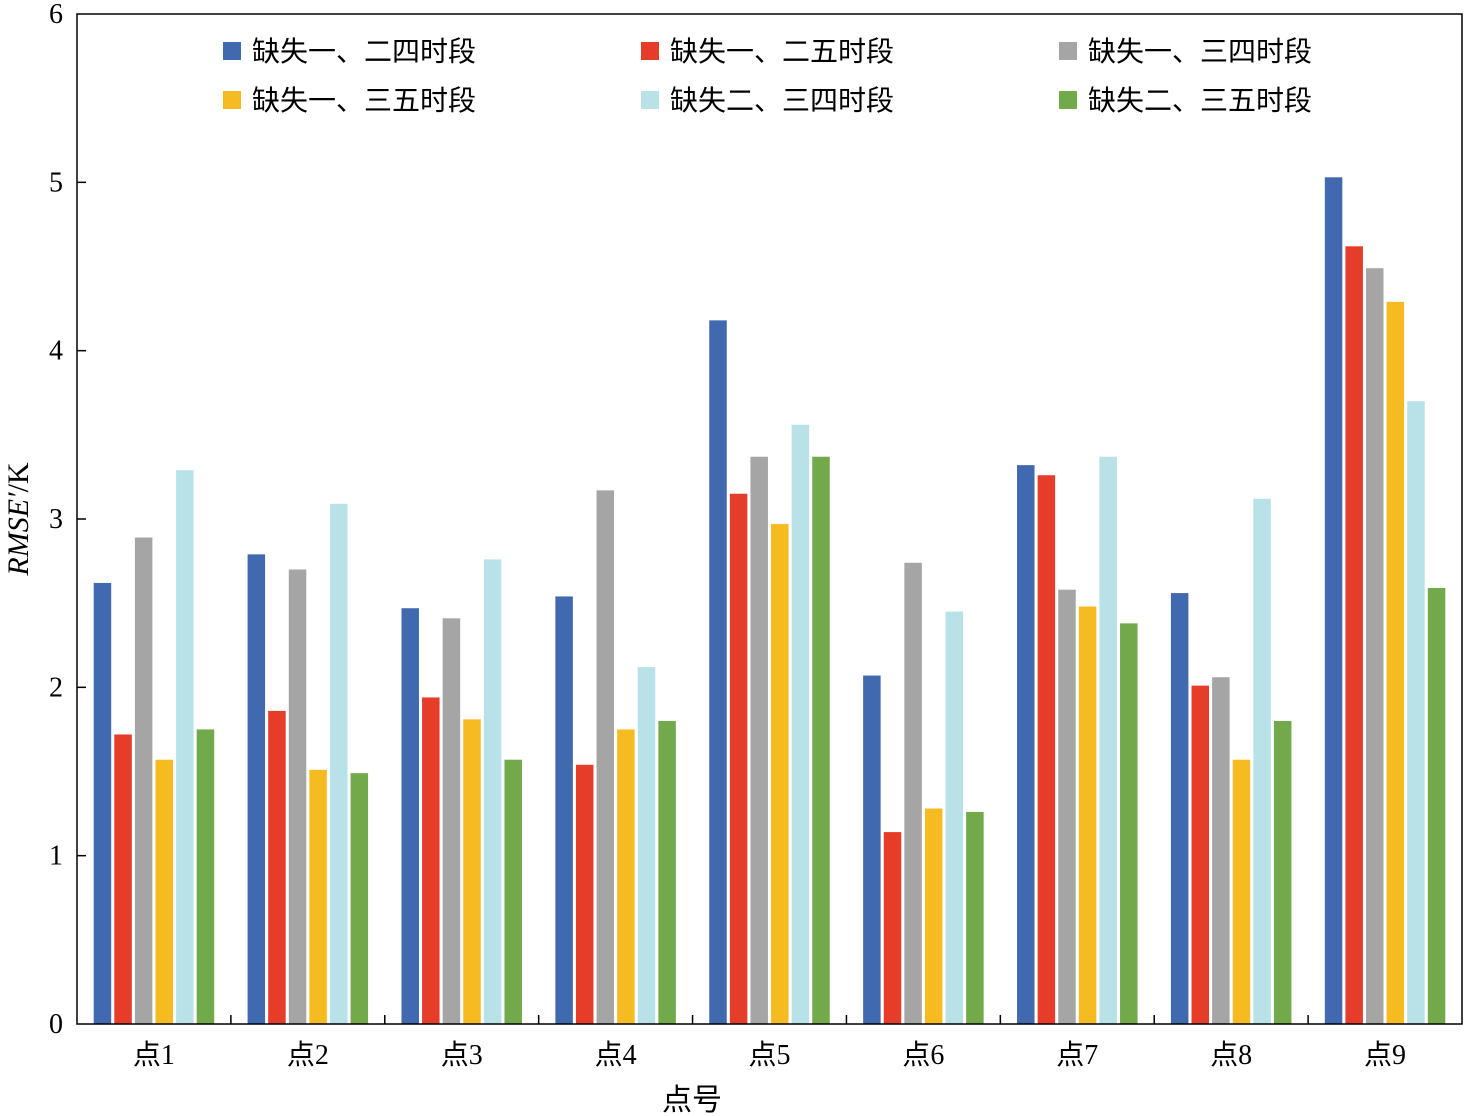  I want to click on y-axis-title-unit: /K, so click(18, 477).